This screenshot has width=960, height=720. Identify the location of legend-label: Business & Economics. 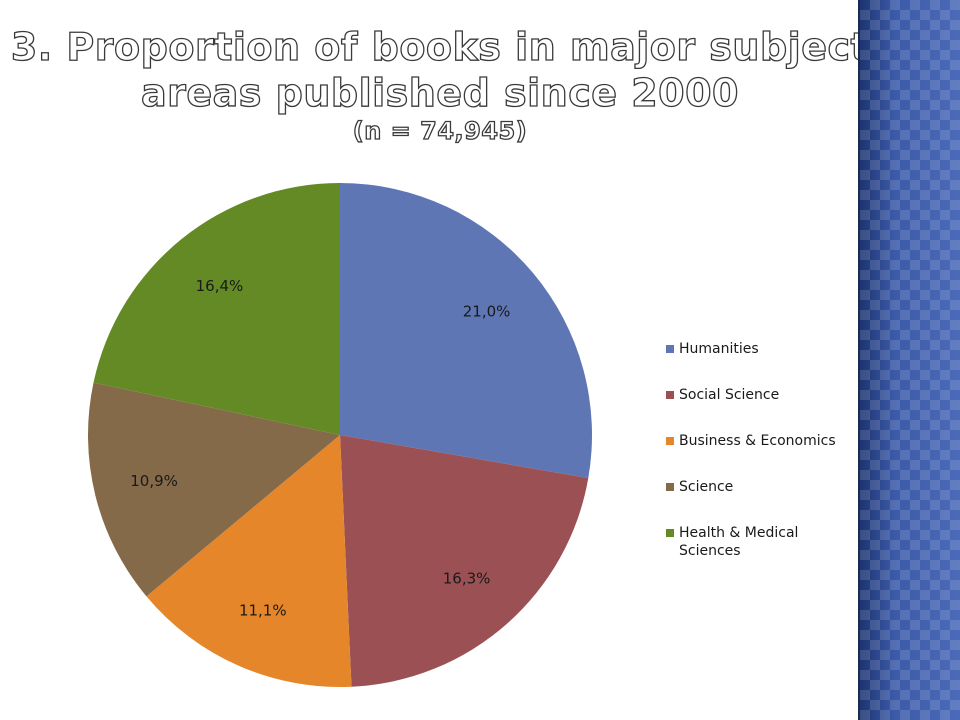
(757, 441).